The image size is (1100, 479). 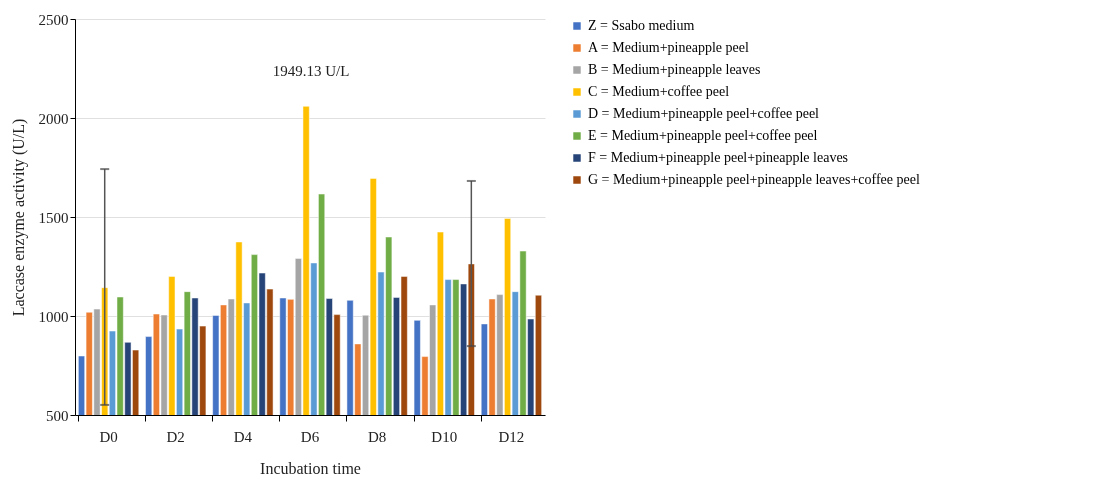 I want to click on x-tick-label: D2, so click(x=175, y=436).